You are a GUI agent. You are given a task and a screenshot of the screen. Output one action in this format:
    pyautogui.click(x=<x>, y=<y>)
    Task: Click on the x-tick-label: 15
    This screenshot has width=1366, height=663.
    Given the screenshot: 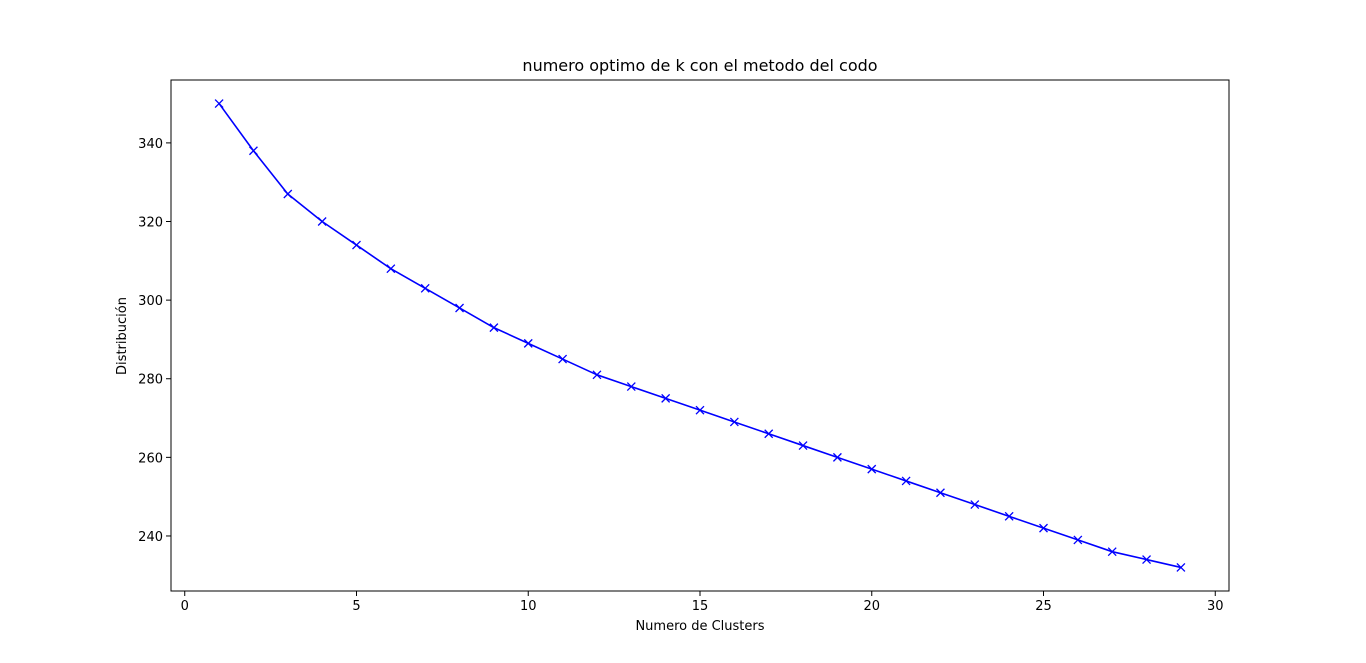 What is the action you would take?
    pyautogui.click(x=700, y=606)
    